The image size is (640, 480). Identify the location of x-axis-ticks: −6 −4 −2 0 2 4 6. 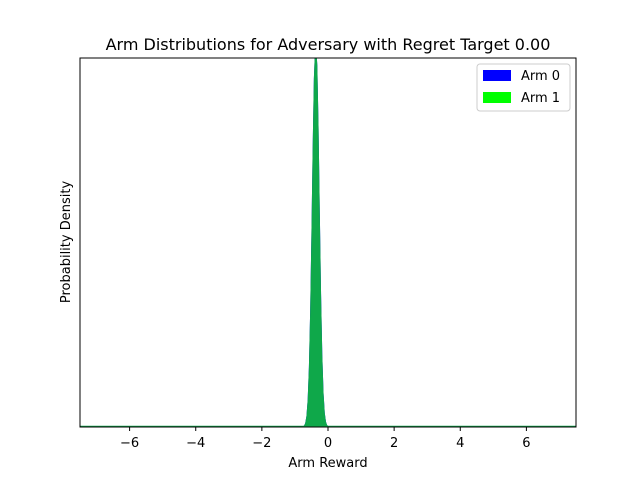
(325, 439).